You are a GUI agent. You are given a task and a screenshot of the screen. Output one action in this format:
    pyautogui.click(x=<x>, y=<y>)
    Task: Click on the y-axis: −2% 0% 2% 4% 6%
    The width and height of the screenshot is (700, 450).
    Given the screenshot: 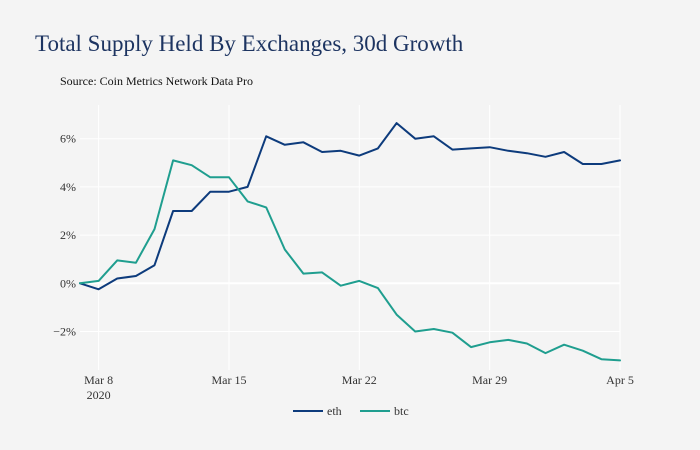 What is the action you would take?
    pyautogui.click(x=64, y=235)
    